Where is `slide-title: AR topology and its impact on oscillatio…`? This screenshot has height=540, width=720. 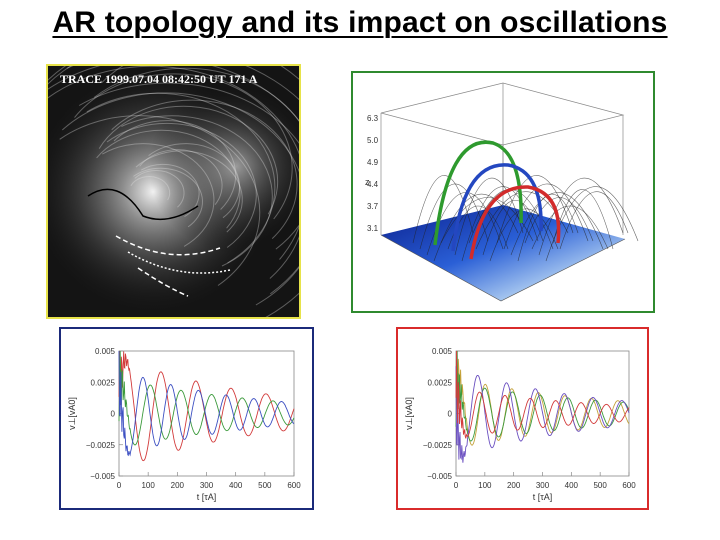
slide-title: AR topology and its impact on oscillatio… is located at coordinates (360, 22).